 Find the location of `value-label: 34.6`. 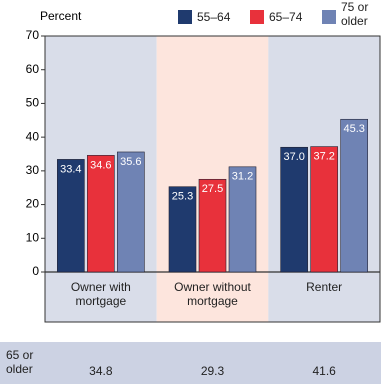

value-label: 34.6 is located at coordinates (100, 165).